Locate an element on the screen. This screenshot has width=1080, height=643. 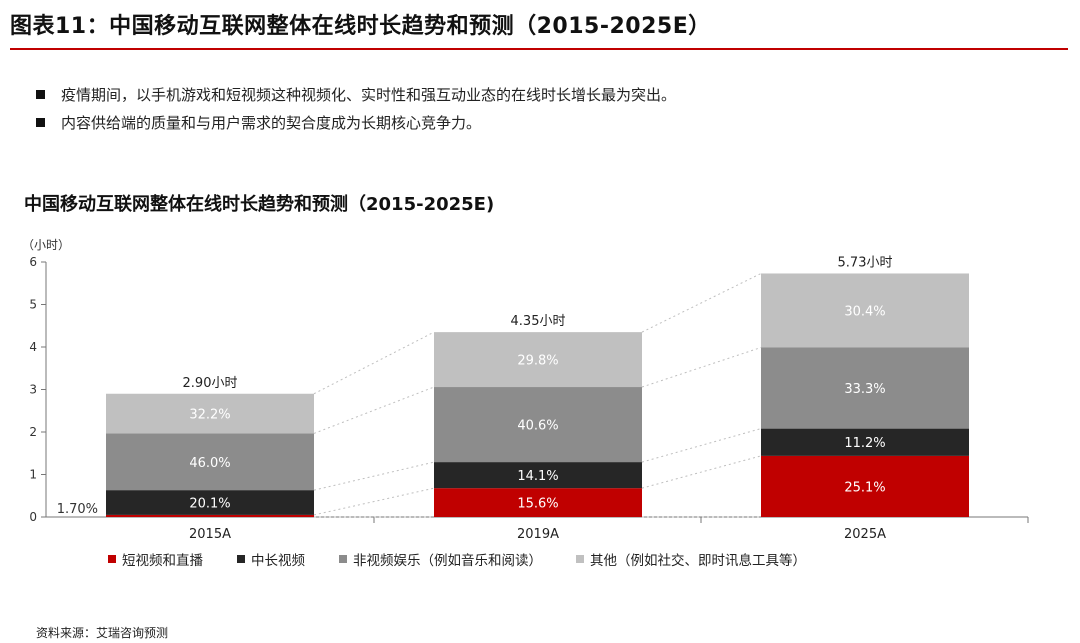
segment-data-label: 15.6% is located at coordinates (537, 504).